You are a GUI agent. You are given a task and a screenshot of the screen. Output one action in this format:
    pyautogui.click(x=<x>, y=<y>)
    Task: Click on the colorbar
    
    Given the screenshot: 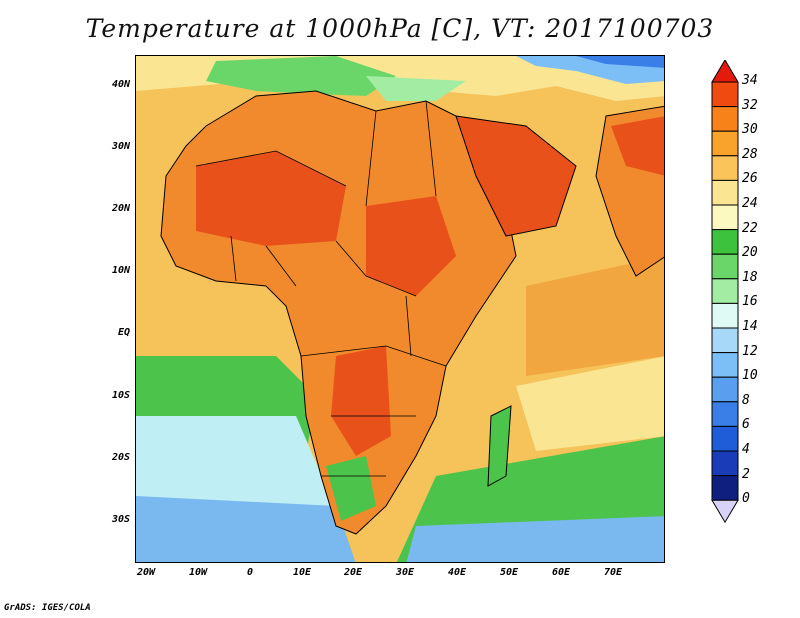 What is the action you would take?
    pyautogui.click(x=725, y=292)
    